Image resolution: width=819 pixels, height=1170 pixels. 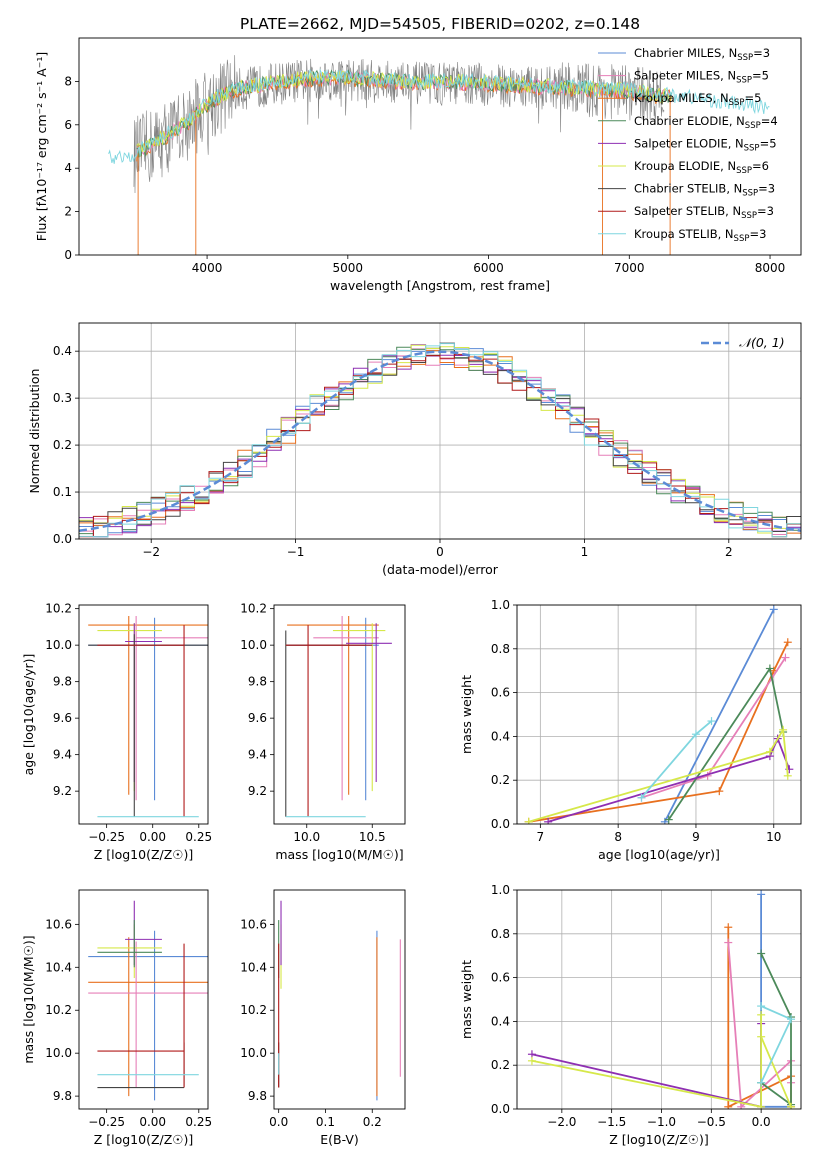 What do you see at coordinates (404, 113) in the screenshot?
I see `model-kroupa_elodie` at bounding box center [404, 113].